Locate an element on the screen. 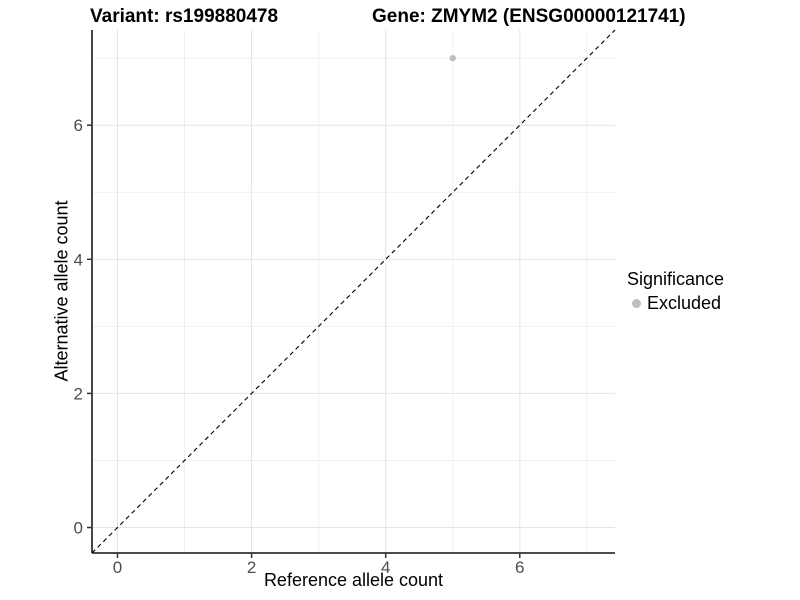 This screenshot has height=600, width=800. gene-title: Gene: ZMYM2 (ENSG00000121741) is located at coordinates (529, 16).